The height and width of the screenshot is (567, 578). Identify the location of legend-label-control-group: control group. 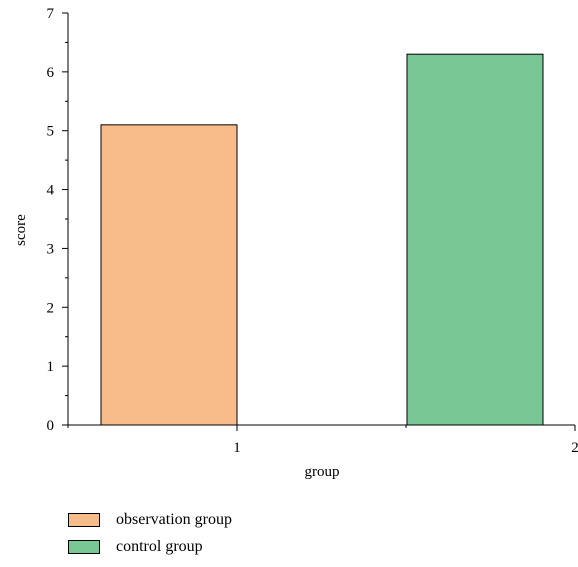
(159, 546).